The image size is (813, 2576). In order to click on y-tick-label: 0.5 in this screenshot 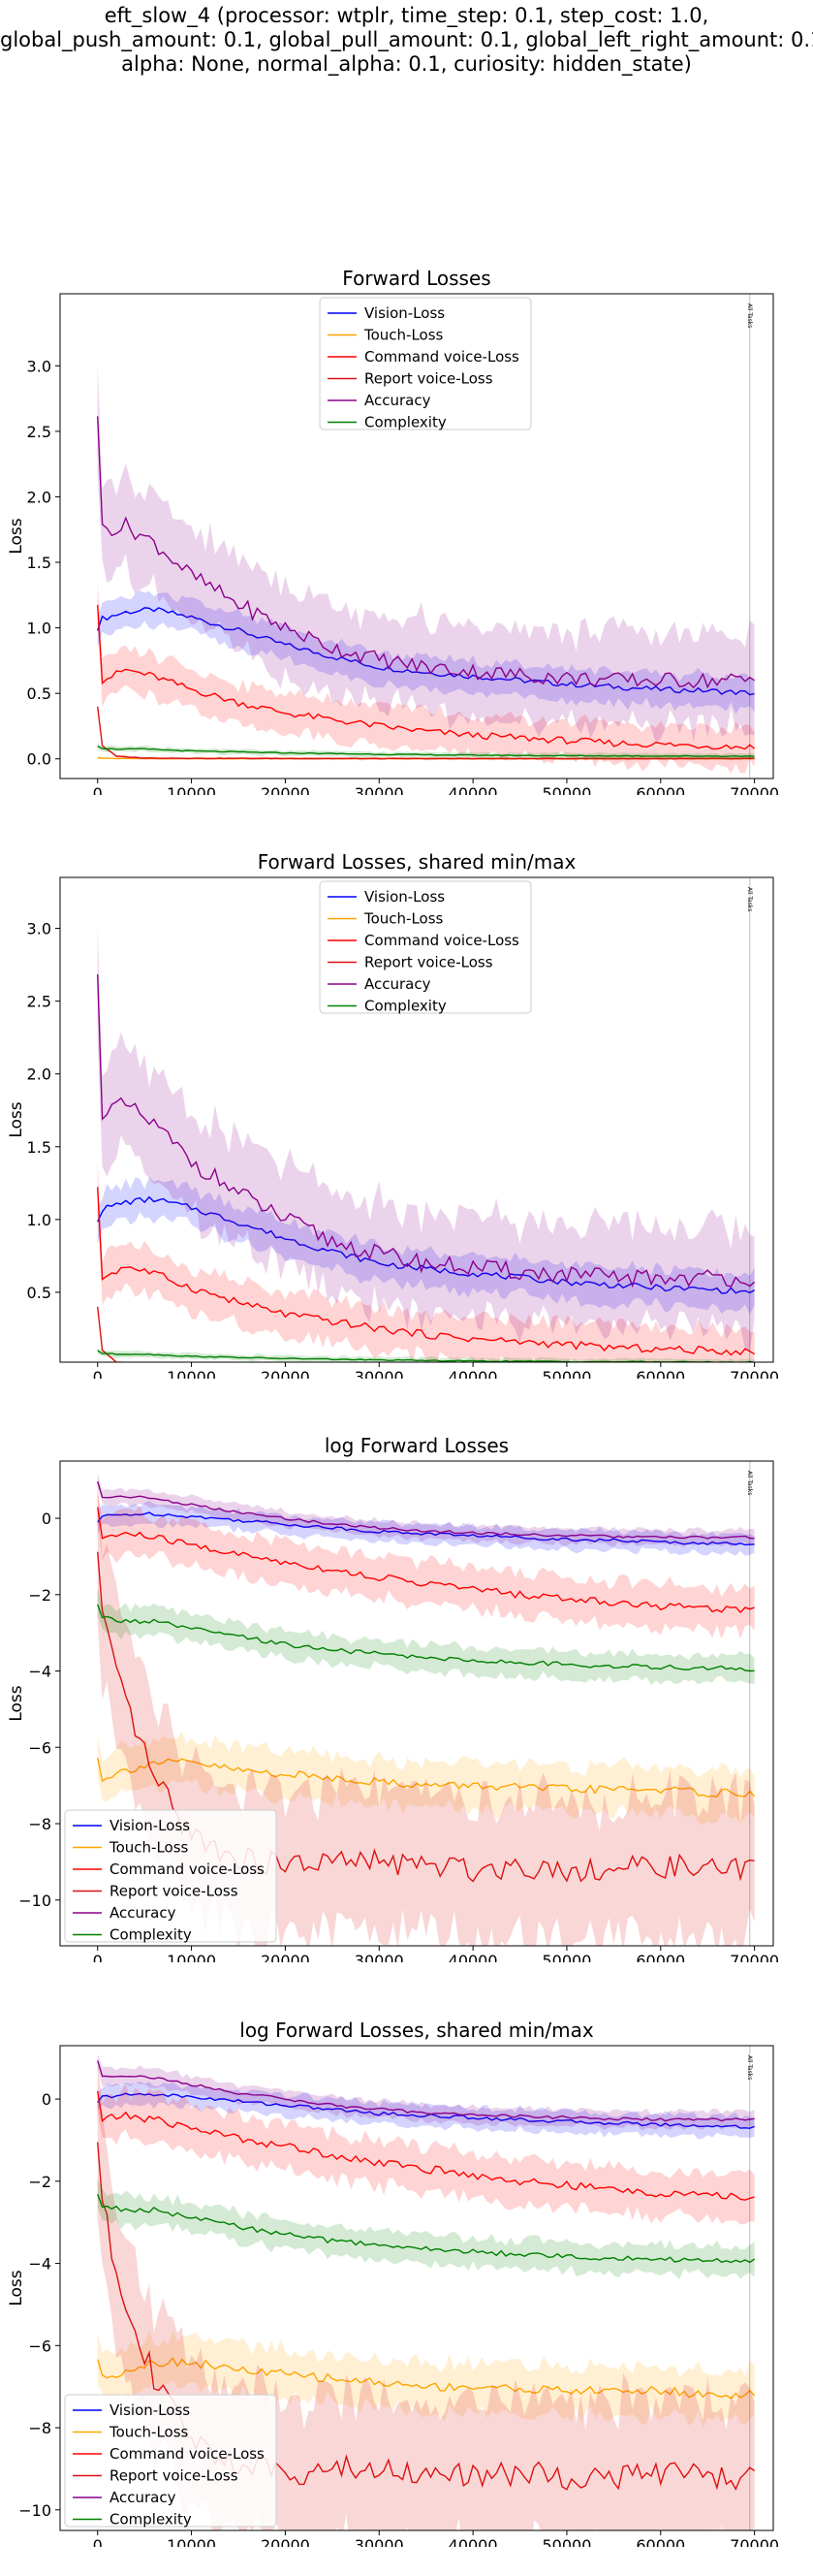, I will do `click(39, 693)`.